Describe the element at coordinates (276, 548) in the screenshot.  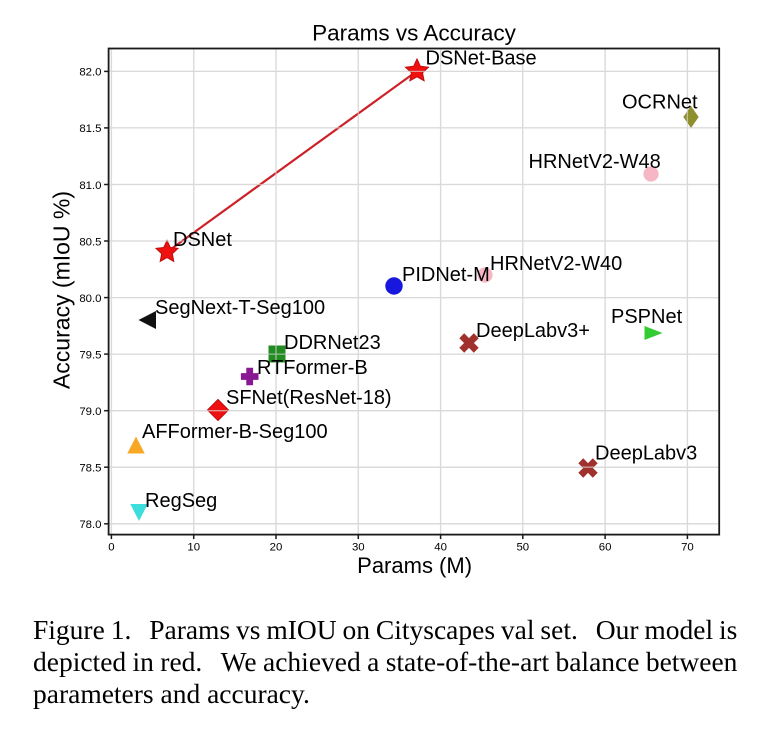
I see `svg-text: 20` at that location.